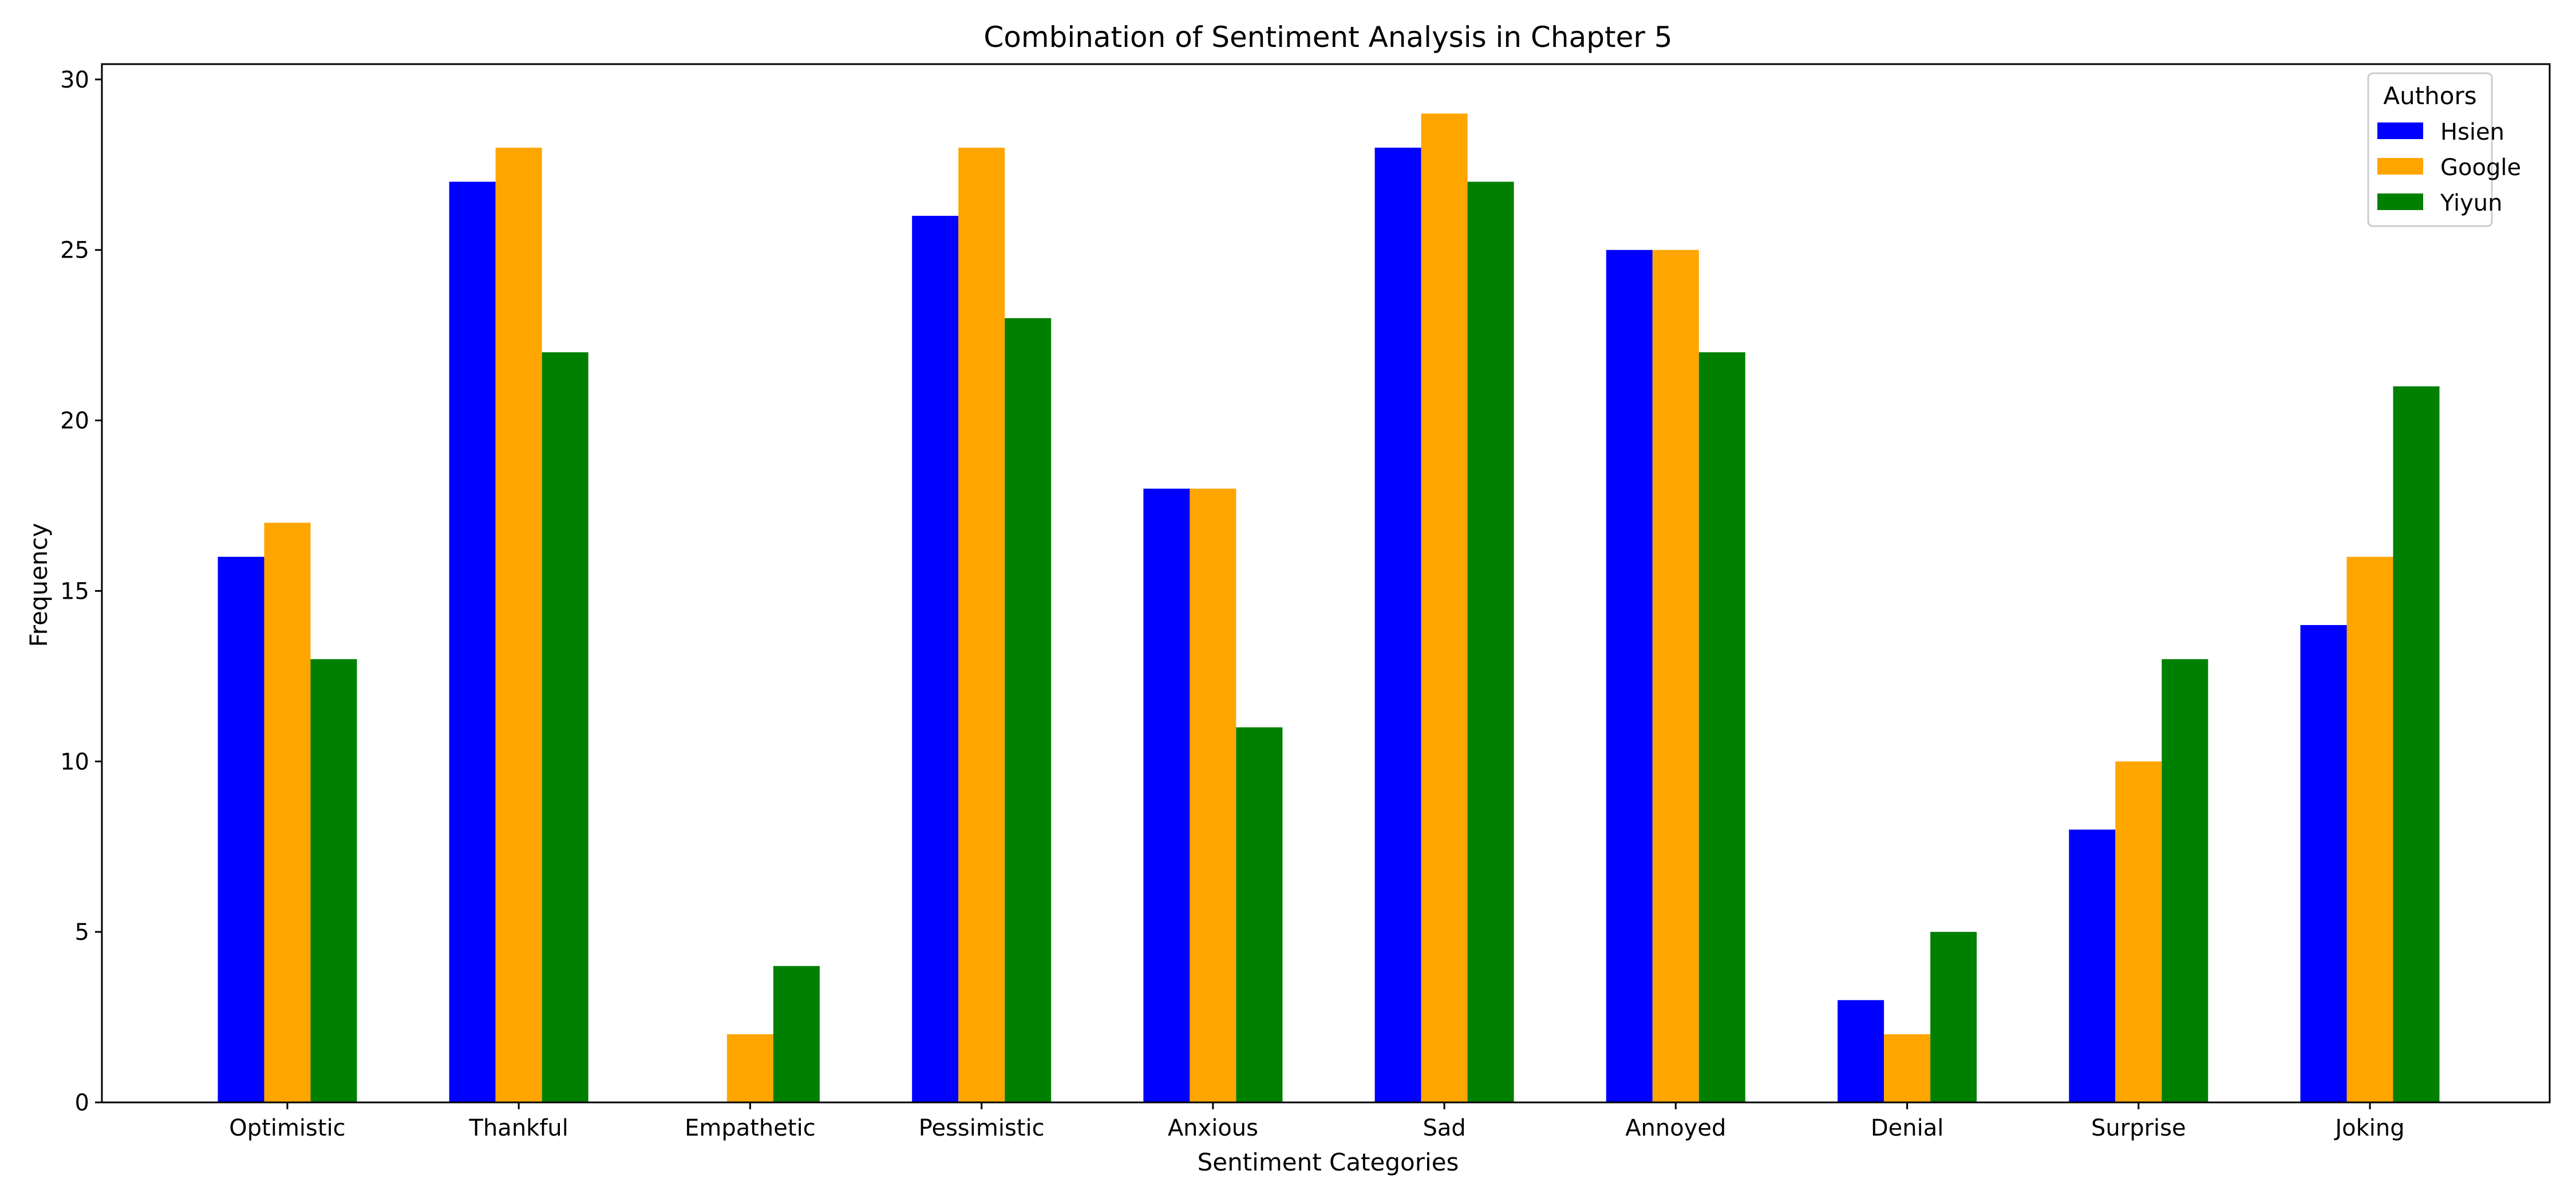  I want to click on legend-label-google: Google, so click(2480, 168).